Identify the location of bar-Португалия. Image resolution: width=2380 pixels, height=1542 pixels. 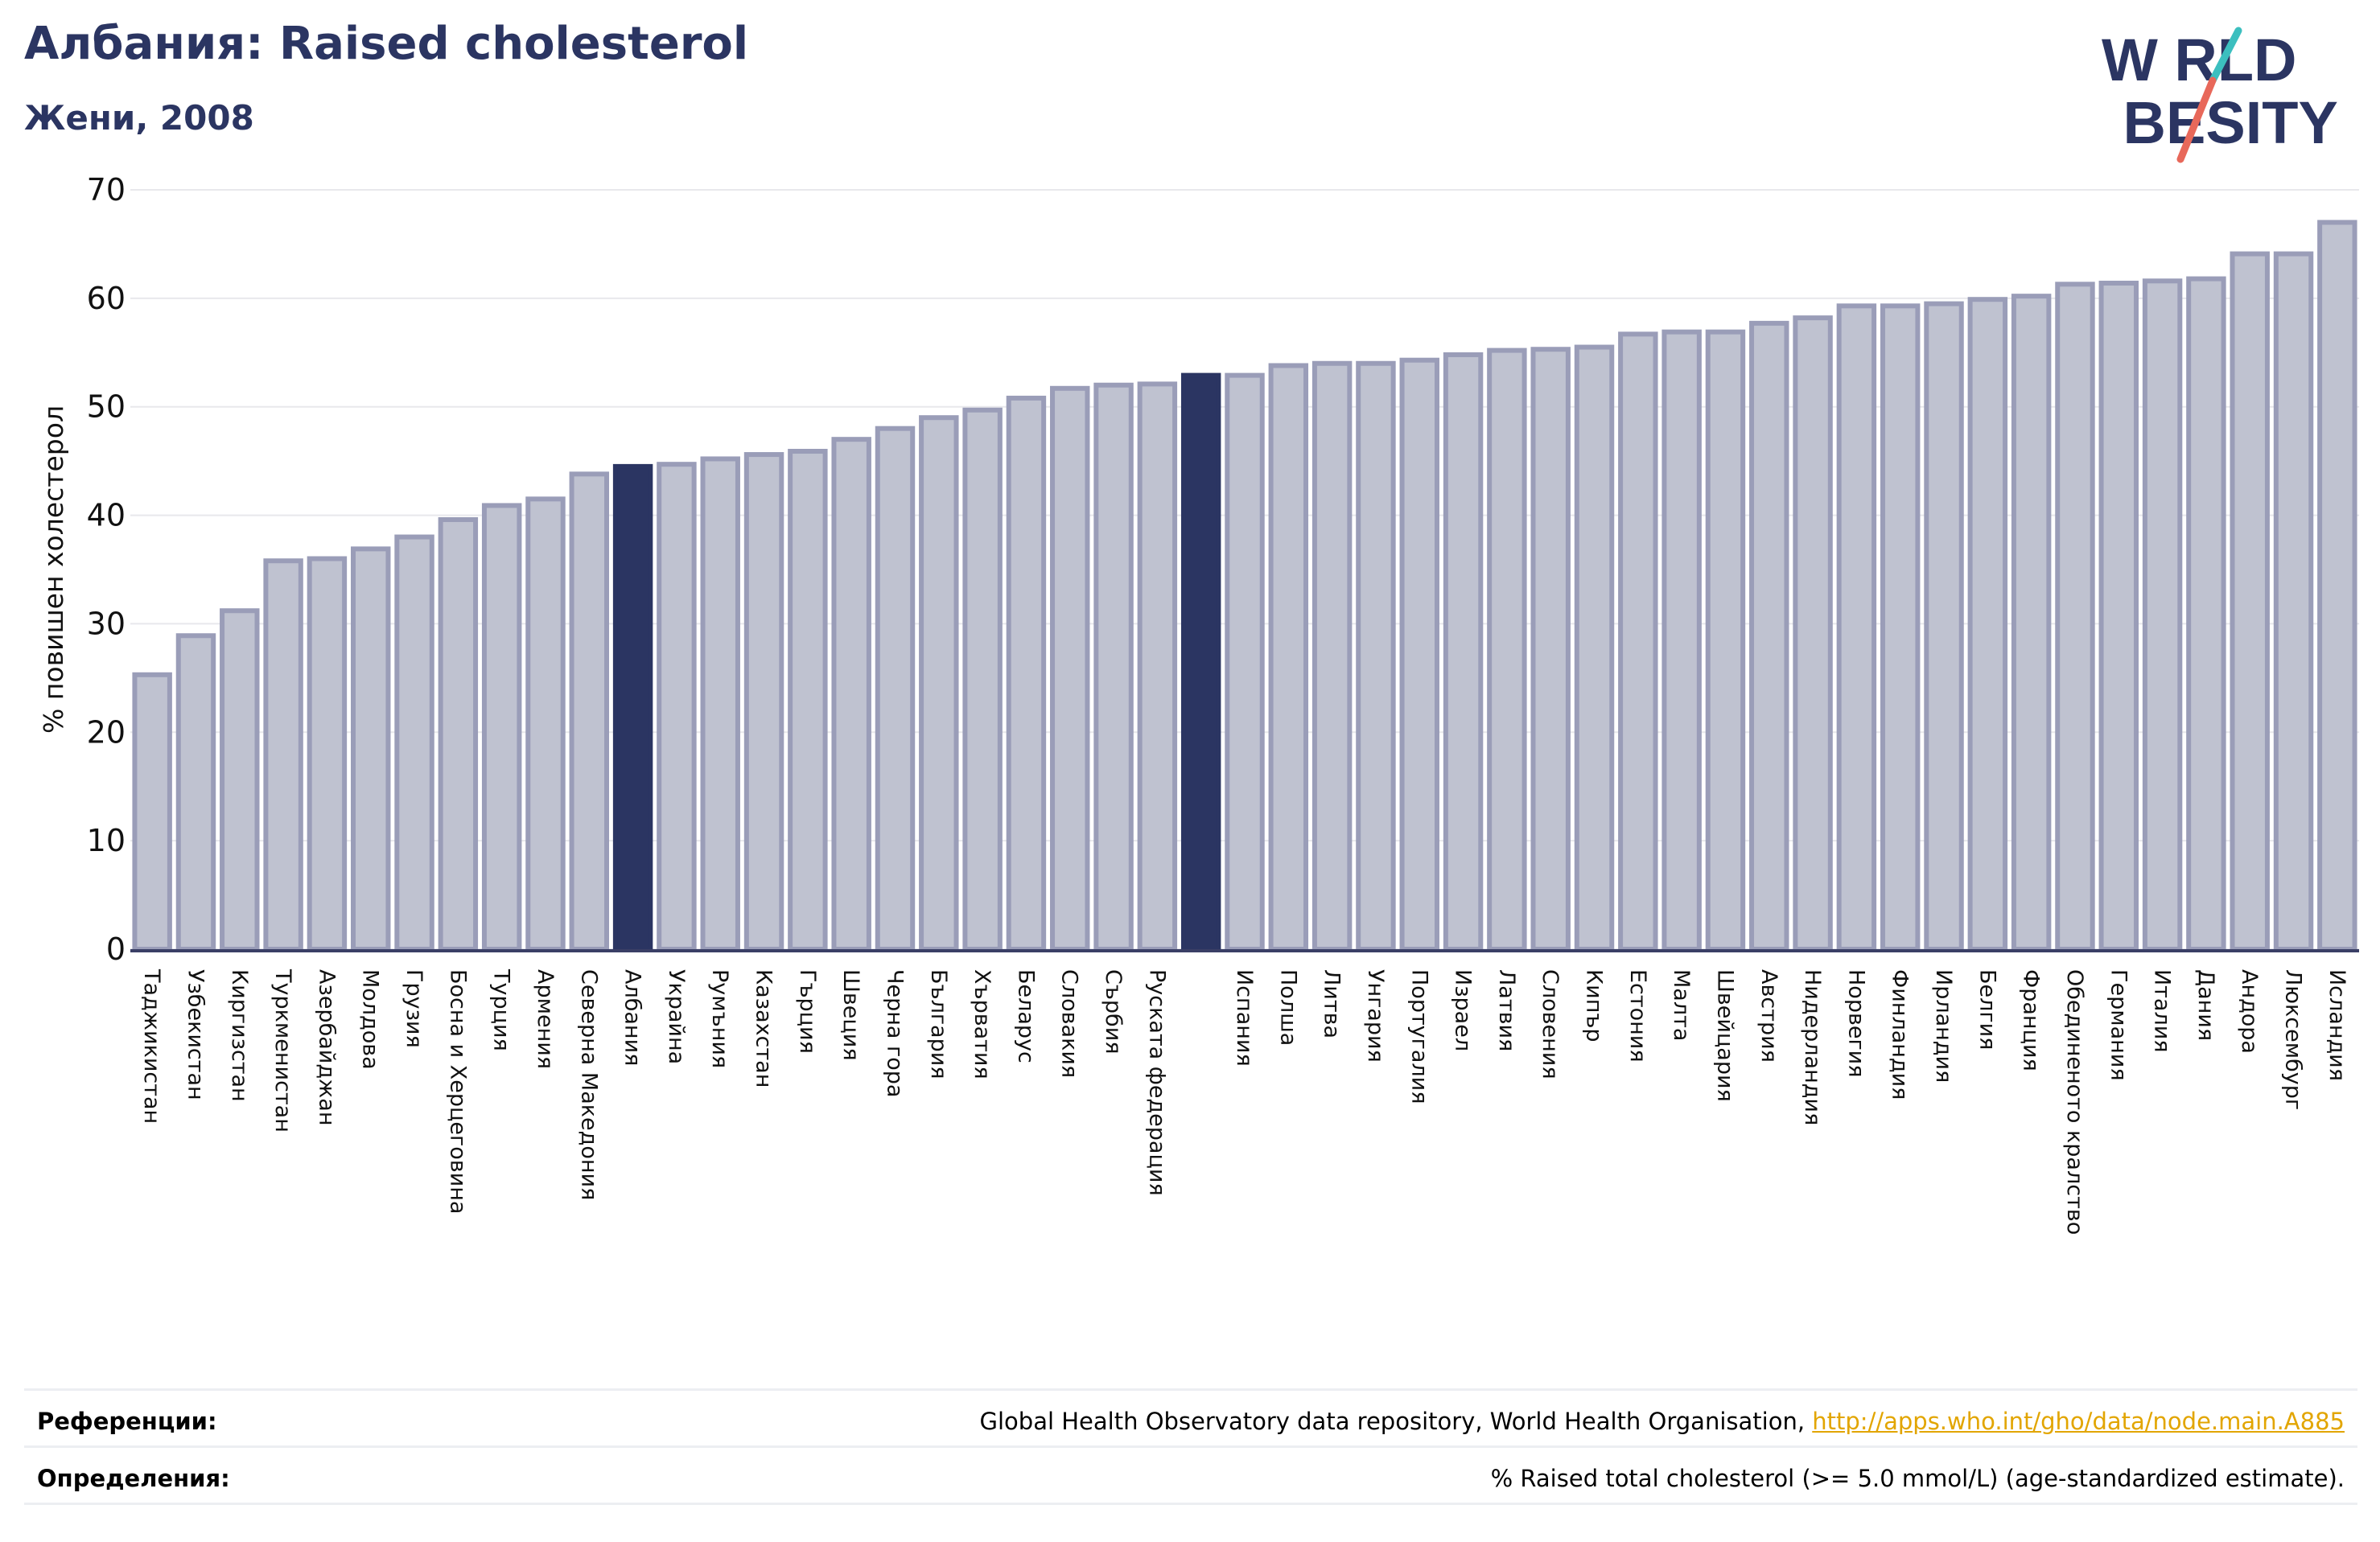
(1419, 654).